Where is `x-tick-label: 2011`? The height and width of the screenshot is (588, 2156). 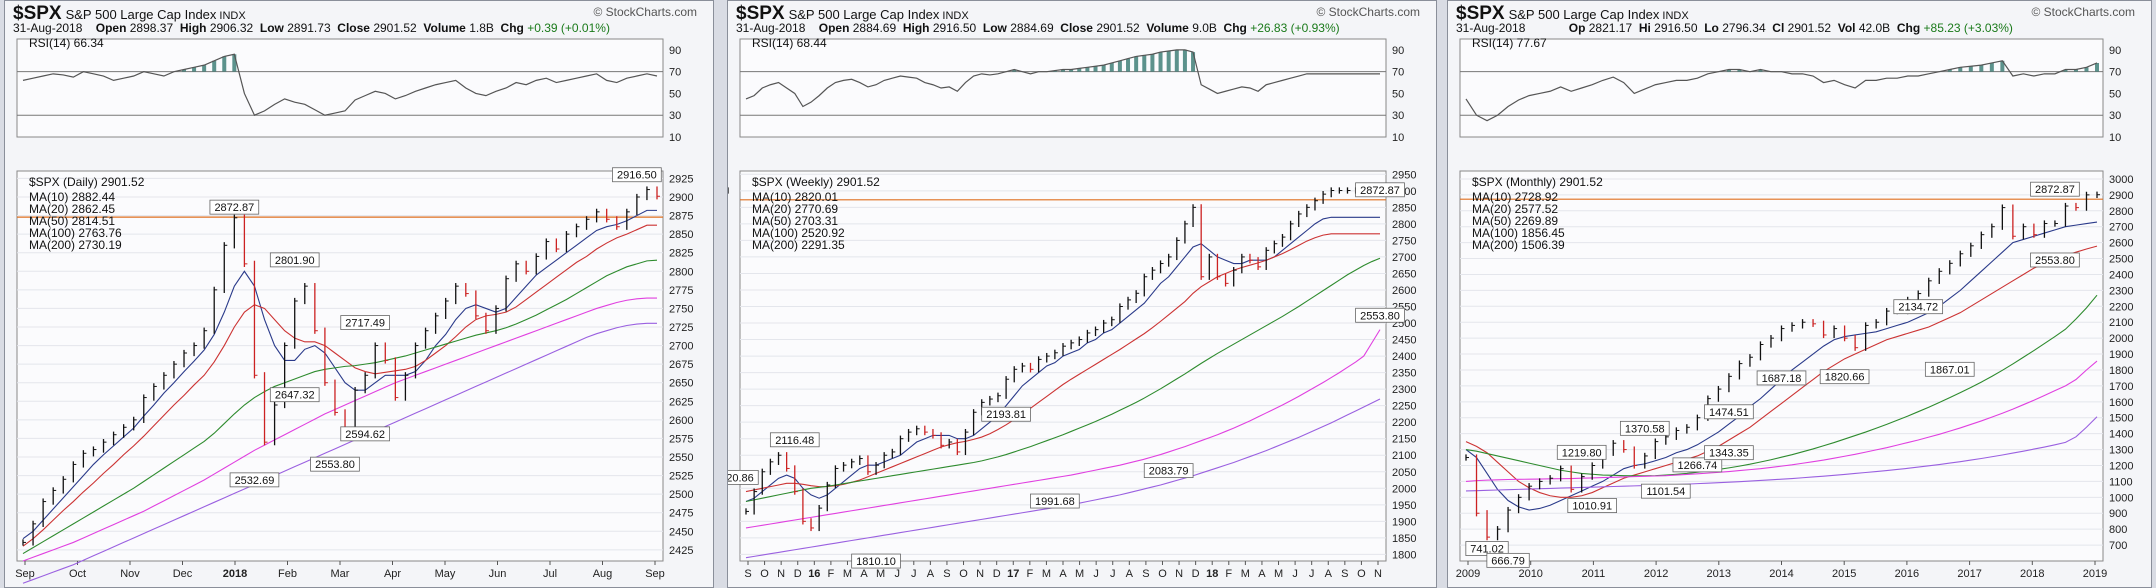 x-tick-label: 2011 is located at coordinates (1594, 574).